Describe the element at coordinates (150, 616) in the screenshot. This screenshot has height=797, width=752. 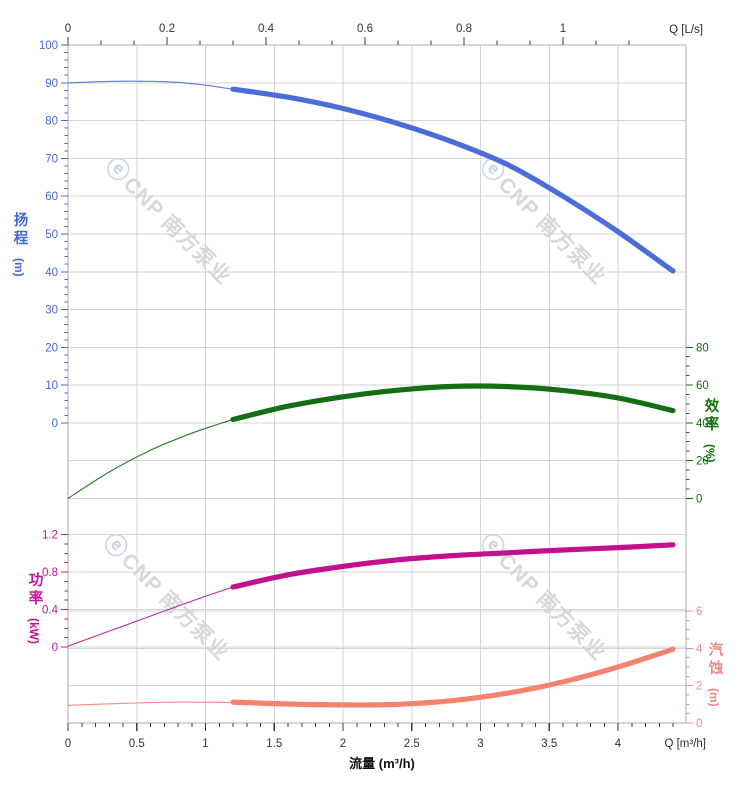
I see `power-curve-thin` at that location.